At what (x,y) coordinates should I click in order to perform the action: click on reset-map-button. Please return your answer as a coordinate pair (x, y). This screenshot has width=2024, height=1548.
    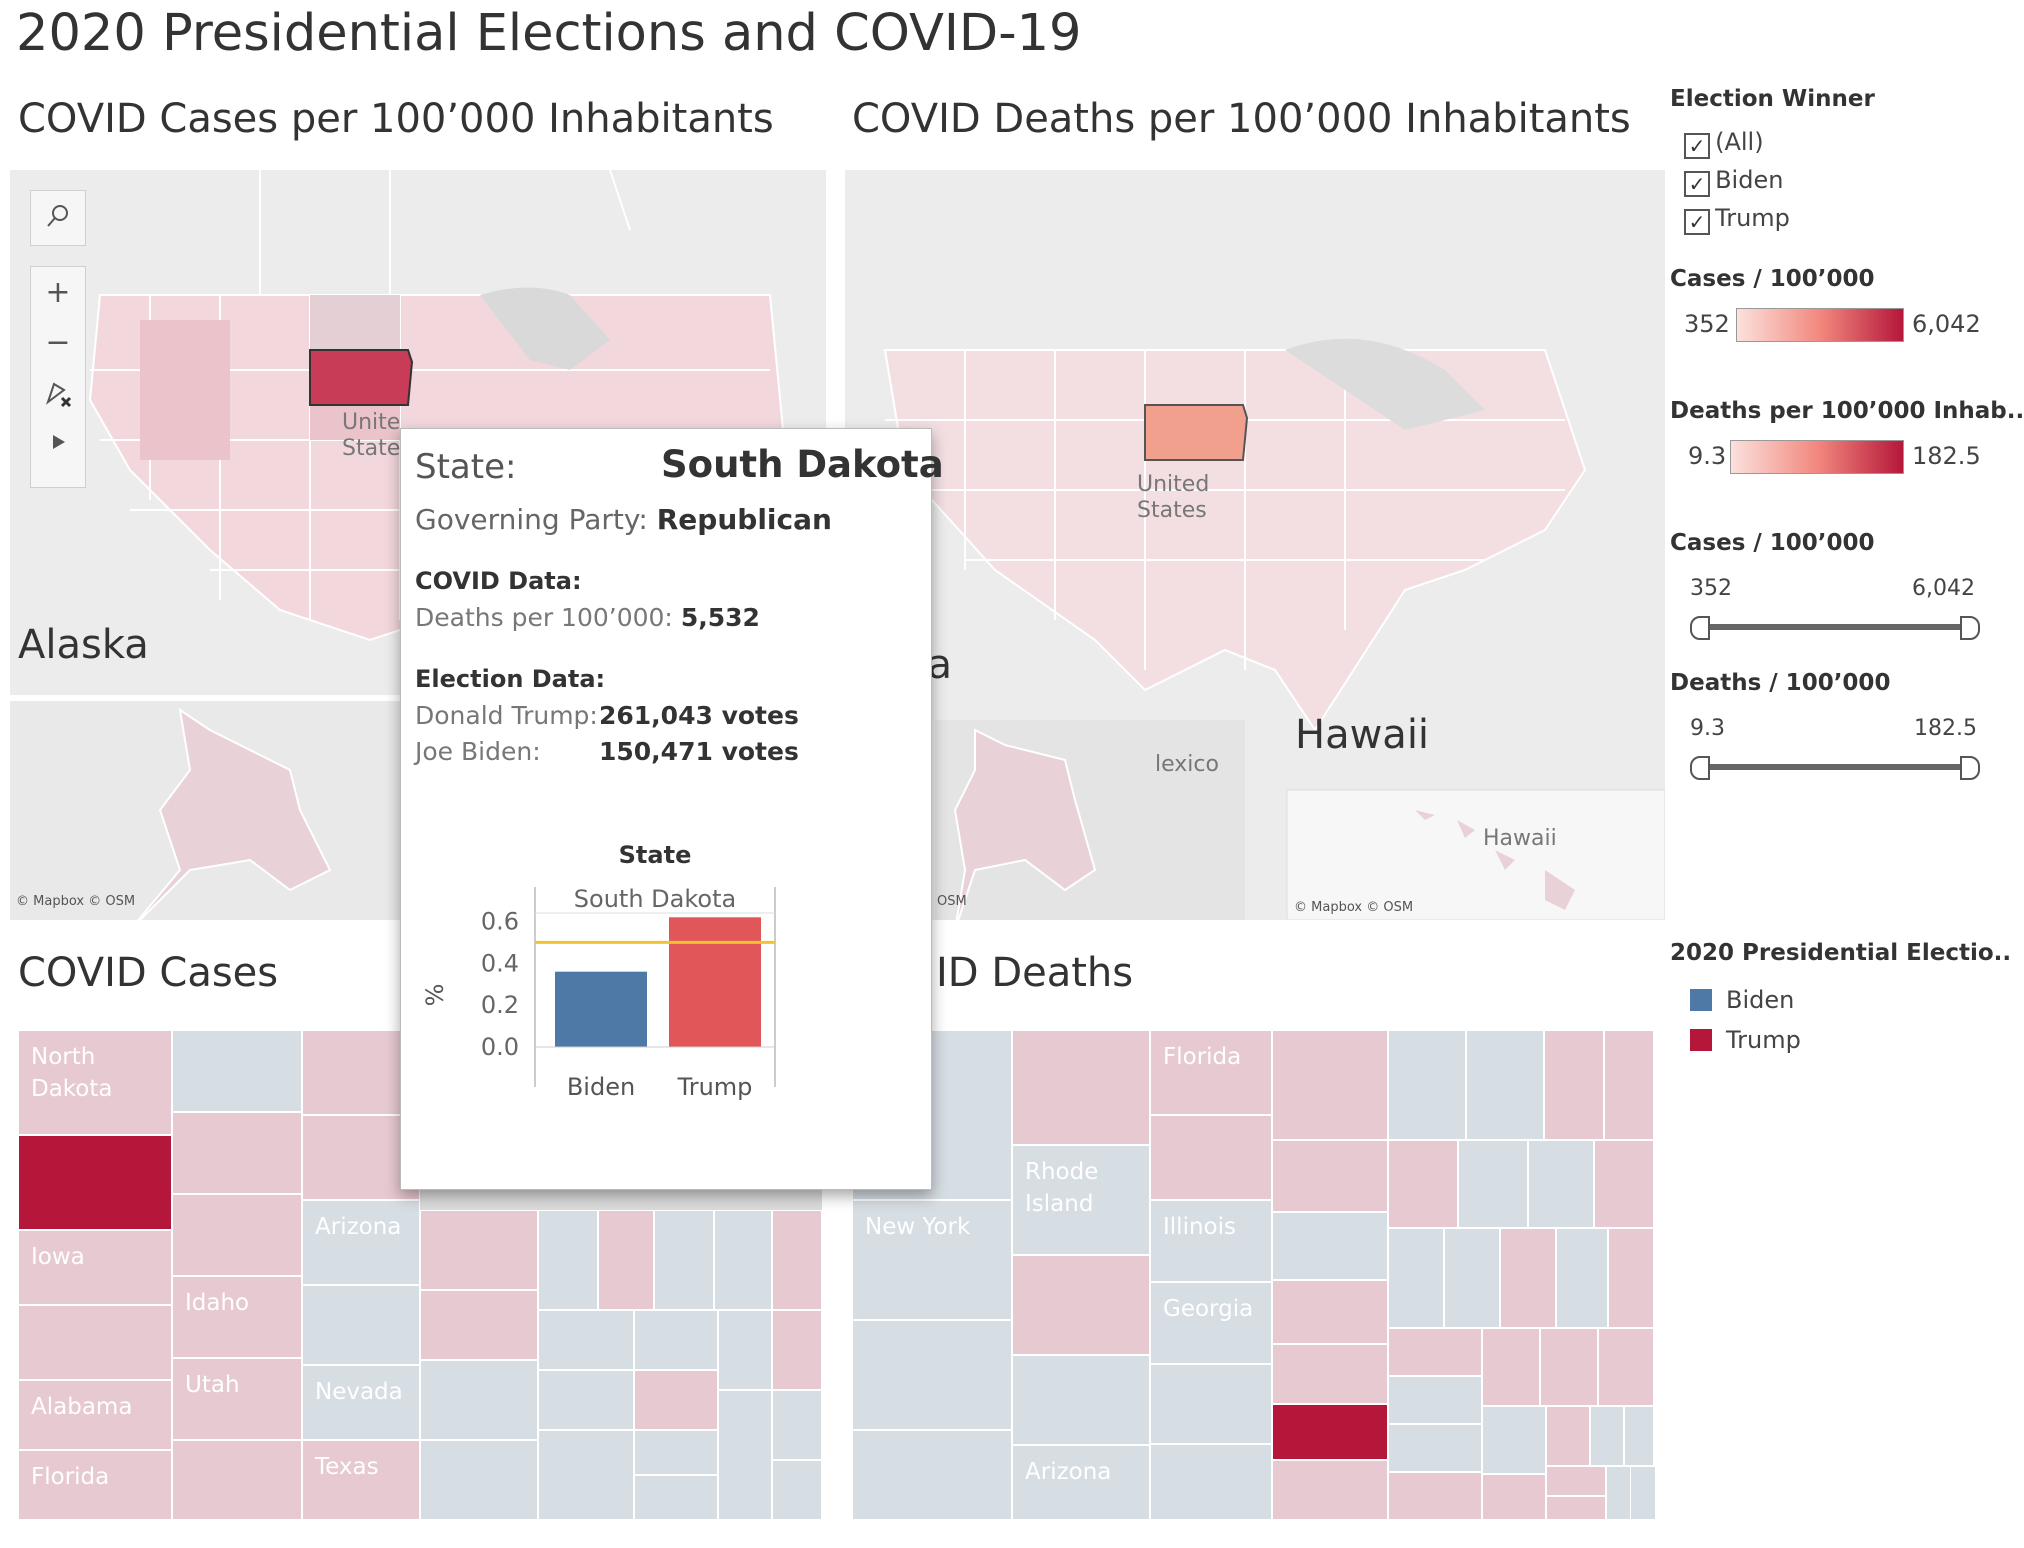
    Looking at the image, I should click on (58, 392).